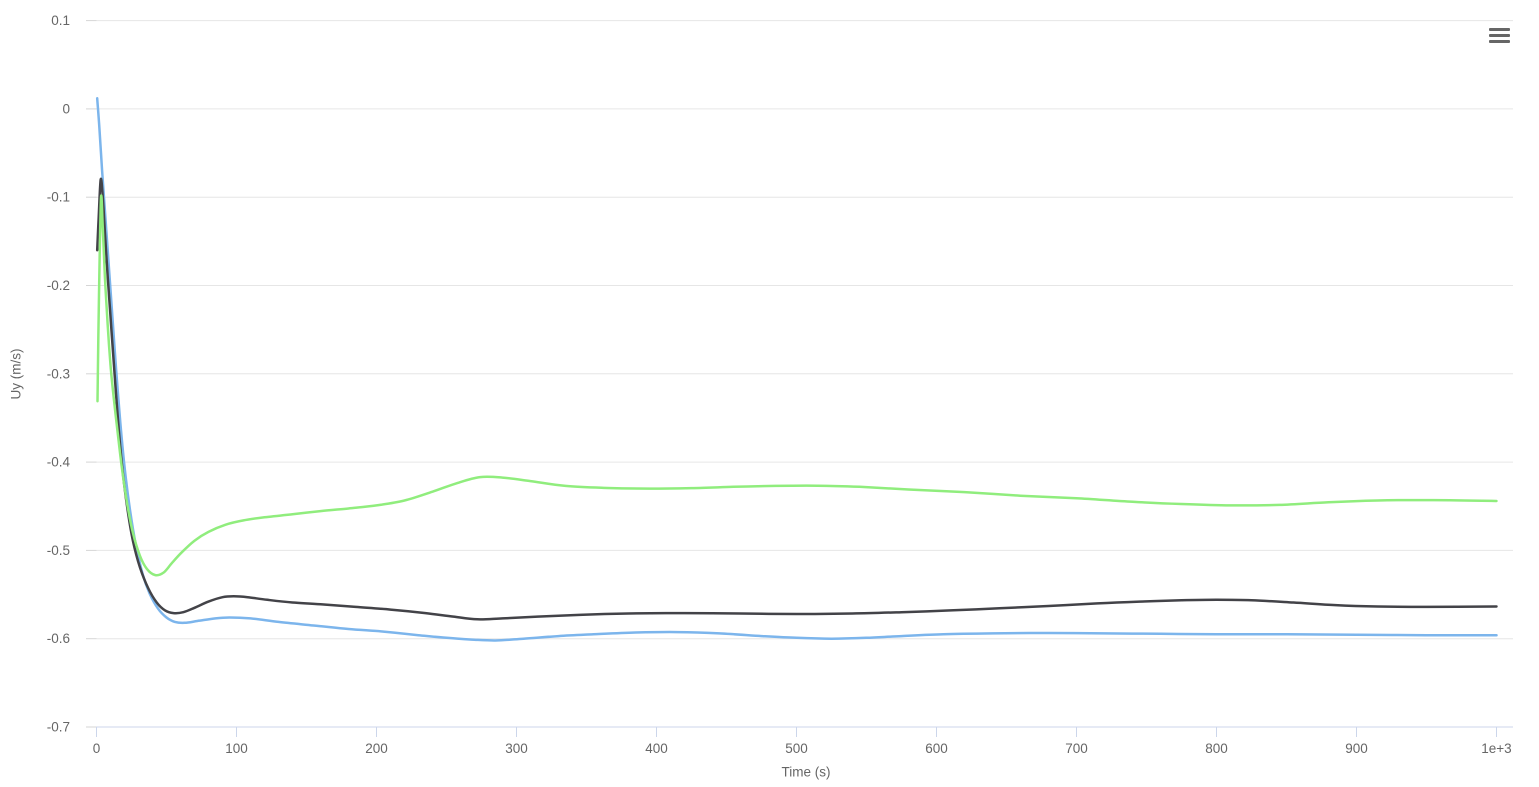 The width and height of the screenshot is (1539, 787). Describe the element at coordinates (1076, 748) in the screenshot. I see `x-tick-label: 700` at that location.